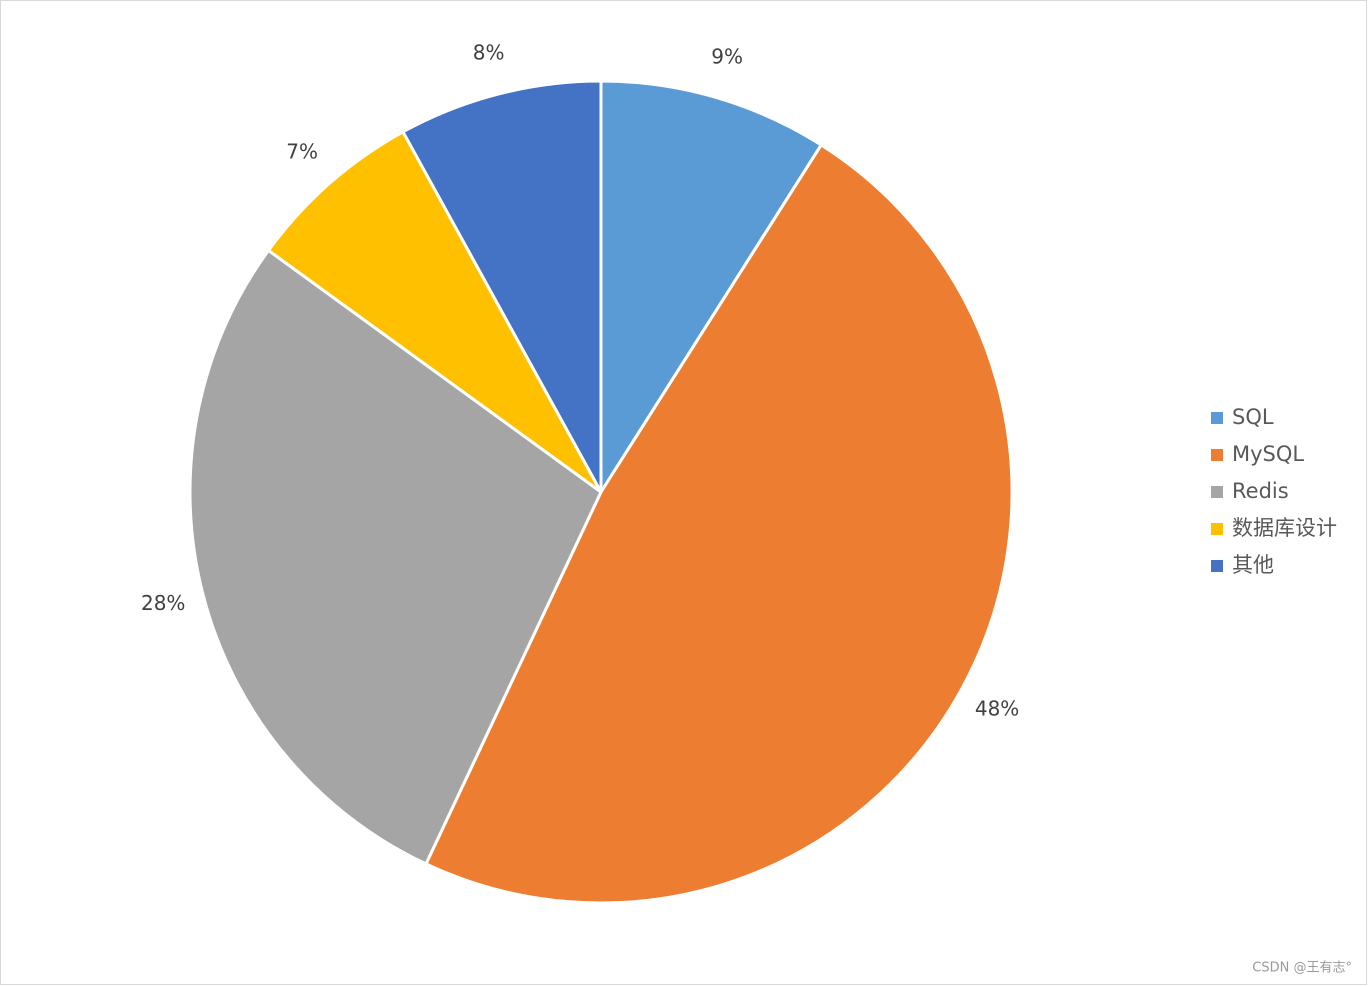 The height and width of the screenshot is (986, 1368). I want to click on legend-label: 其他, so click(1253, 565).